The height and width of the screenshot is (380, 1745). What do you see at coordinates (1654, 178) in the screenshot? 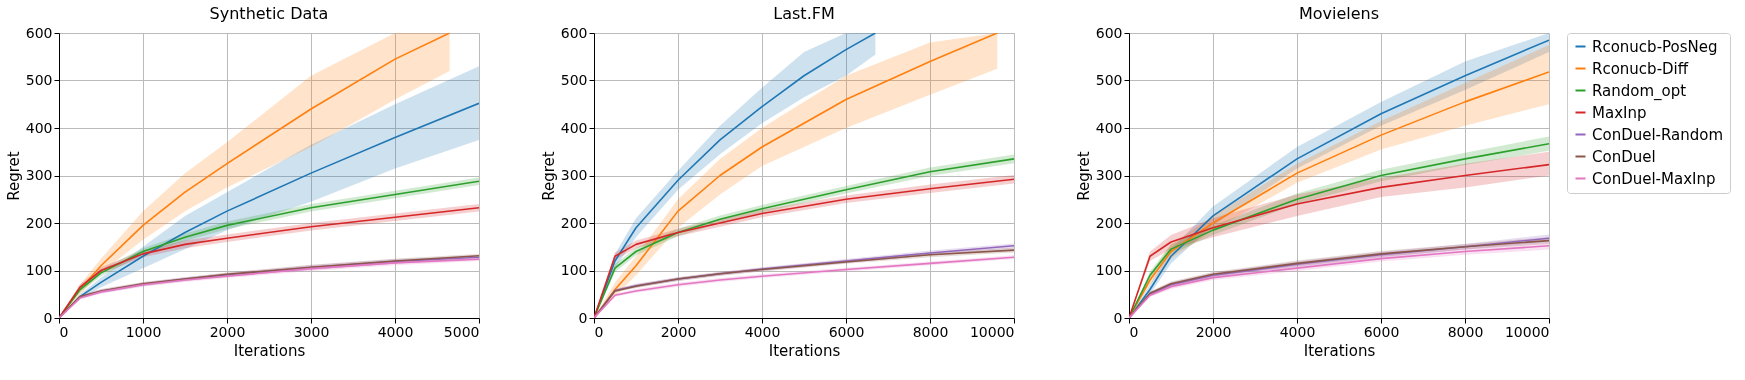
I see `legend-label: ConDuel-MaxInp` at bounding box center [1654, 178].